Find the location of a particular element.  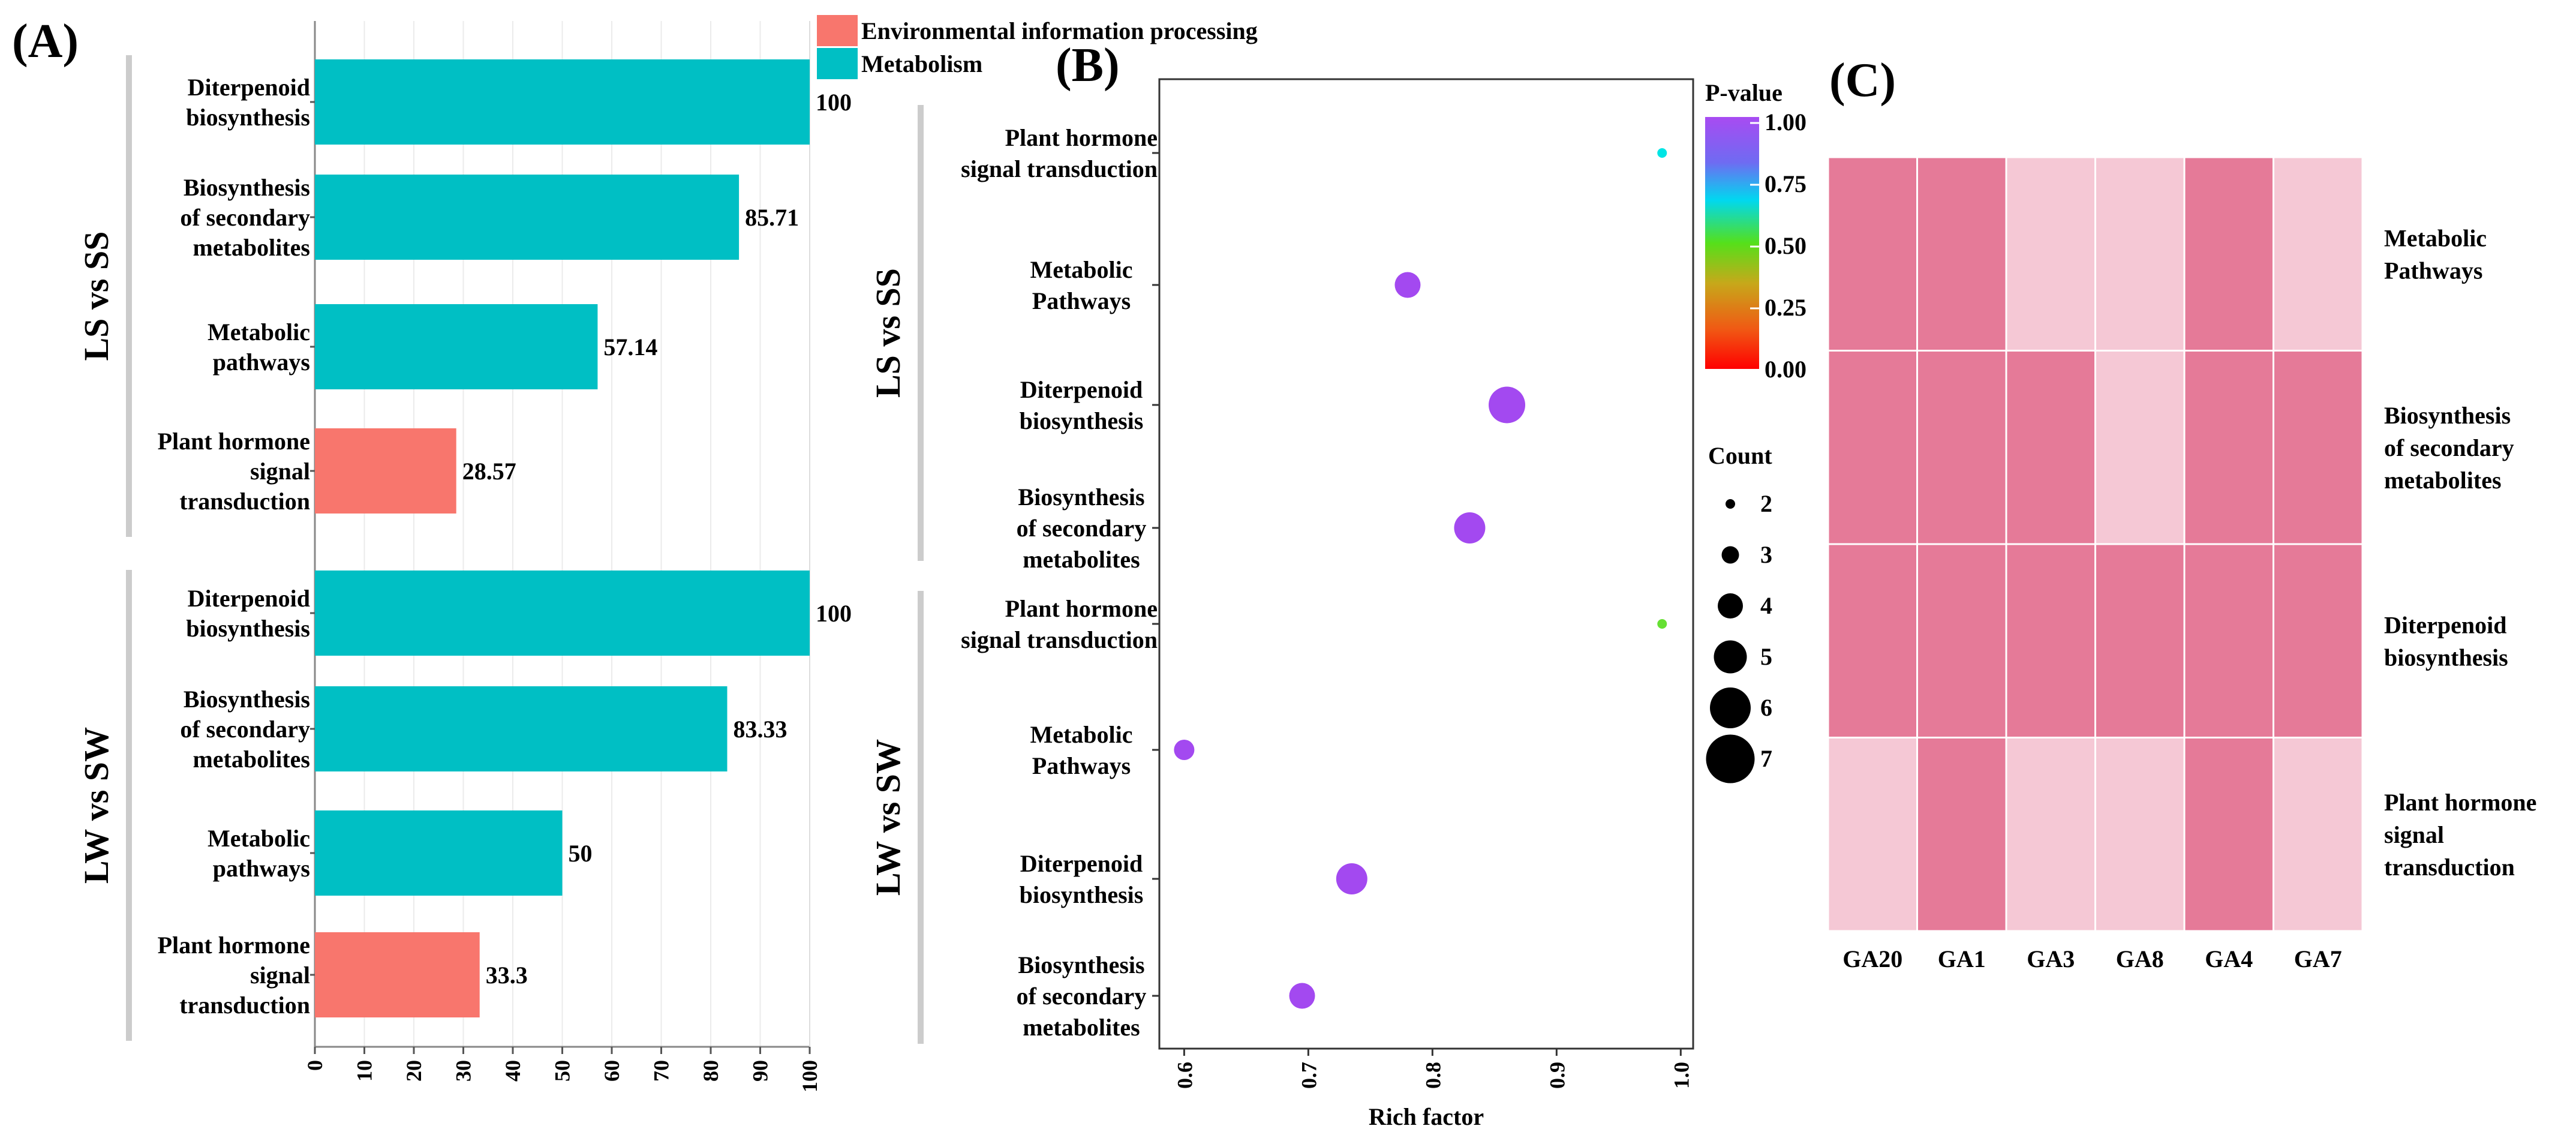

colorbar-tick-label: 0.00 is located at coordinates (1785, 370).